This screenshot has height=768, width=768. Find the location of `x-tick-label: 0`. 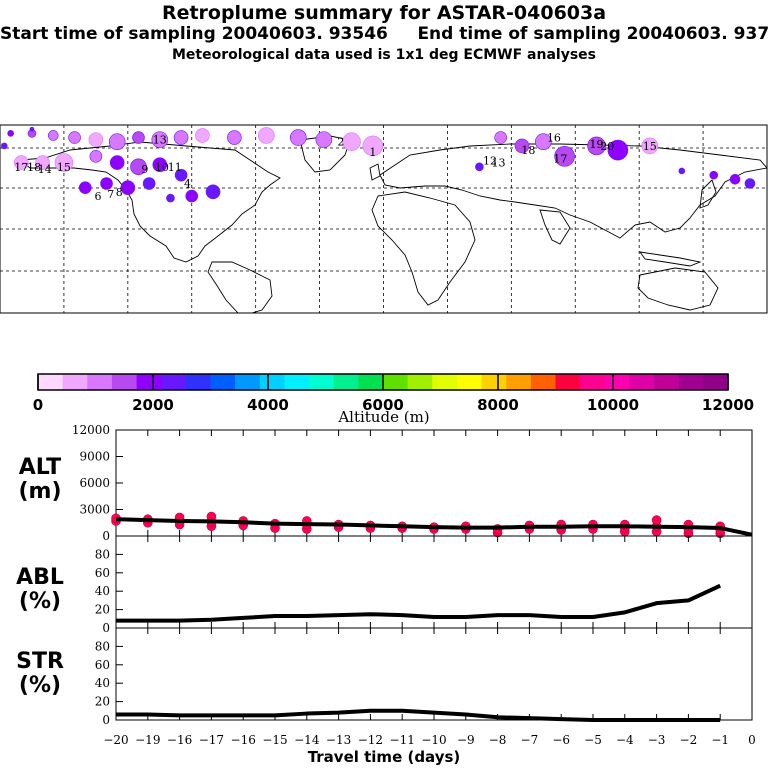

x-tick-label: 0 is located at coordinates (752, 740).